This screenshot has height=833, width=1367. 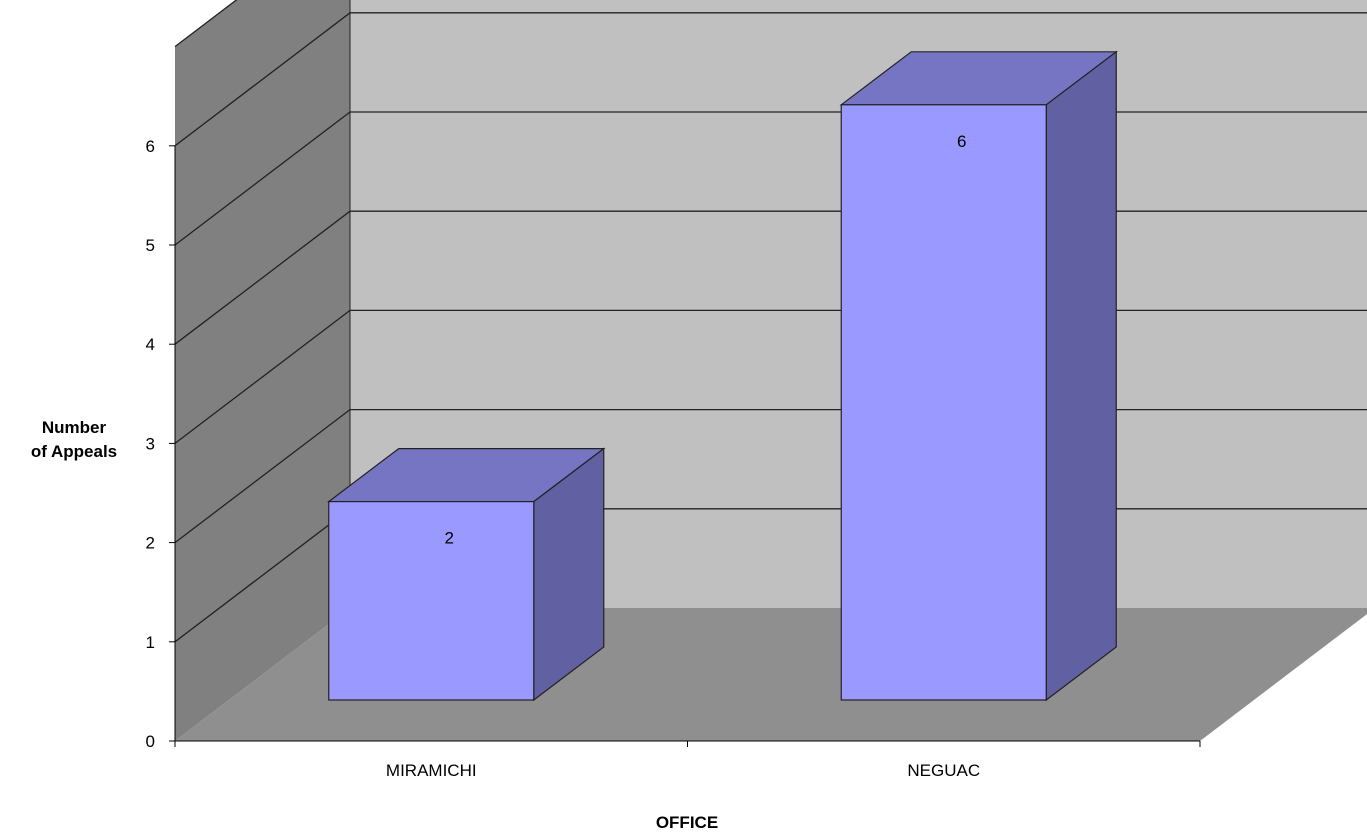 I want to click on gridline, so click(x=770, y=79).